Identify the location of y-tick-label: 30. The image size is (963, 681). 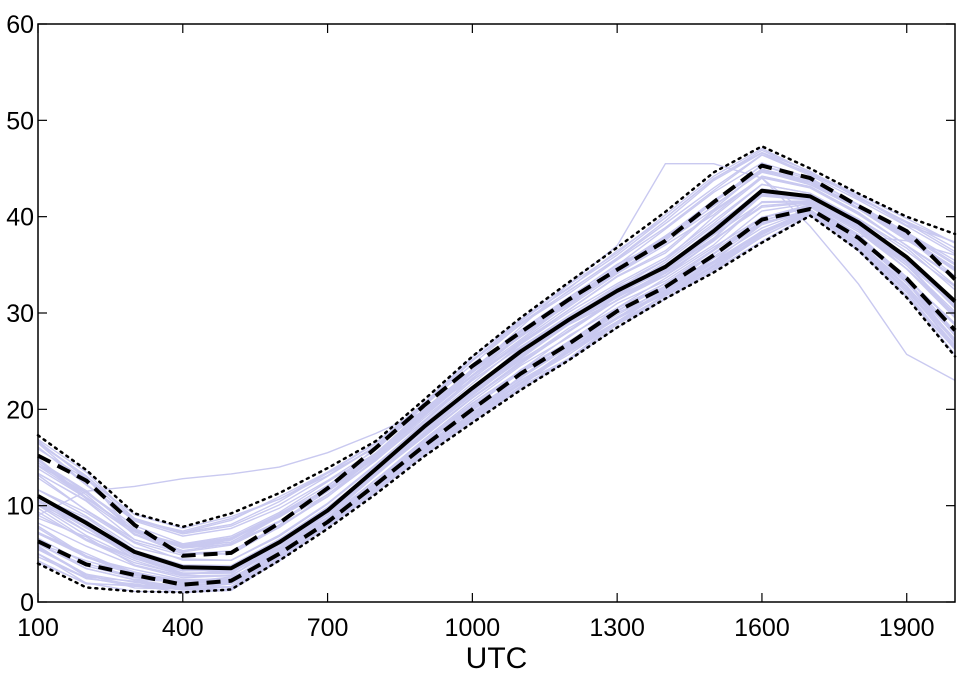
(20, 314).